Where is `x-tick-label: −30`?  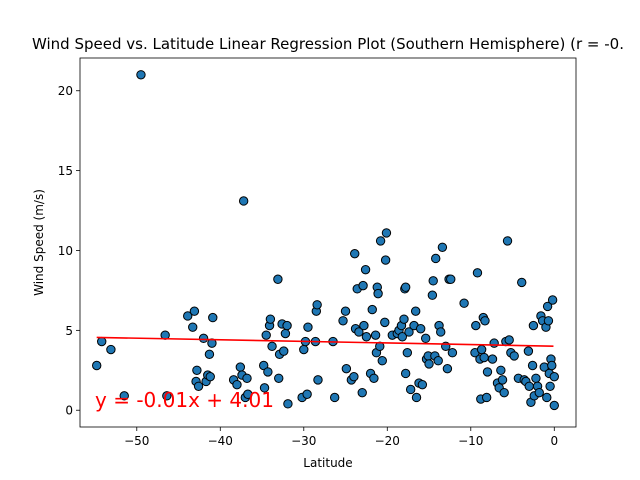 x-tick-label: −30 is located at coordinates (303, 441).